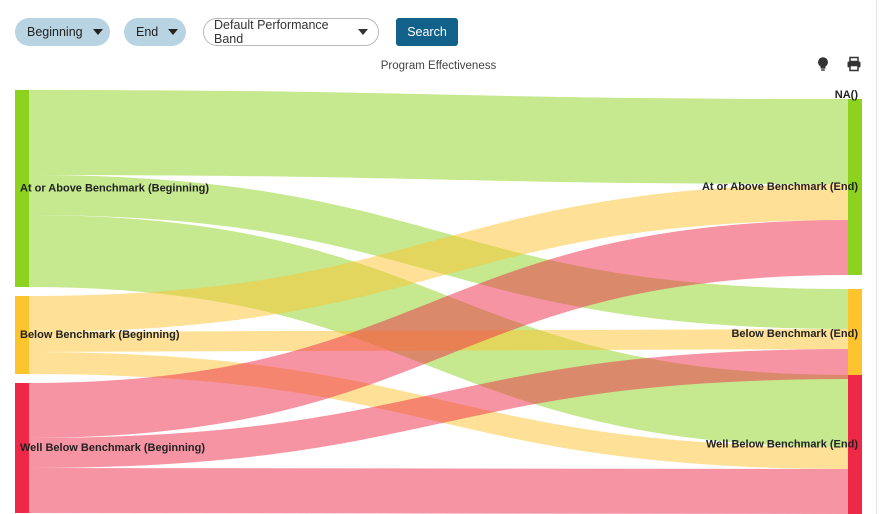 The height and width of the screenshot is (514, 880). What do you see at coordinates (427, 32) in the screenshot?
I see `search-button: Search` at bounding box center [427, 32].